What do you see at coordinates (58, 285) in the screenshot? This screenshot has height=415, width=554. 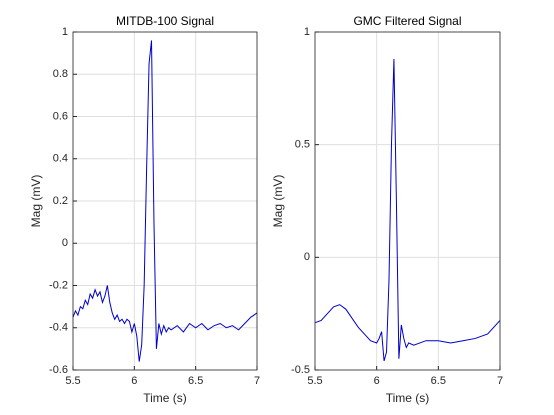 I see `y-tick-label: -0.2` at bounding box center [58, 285].